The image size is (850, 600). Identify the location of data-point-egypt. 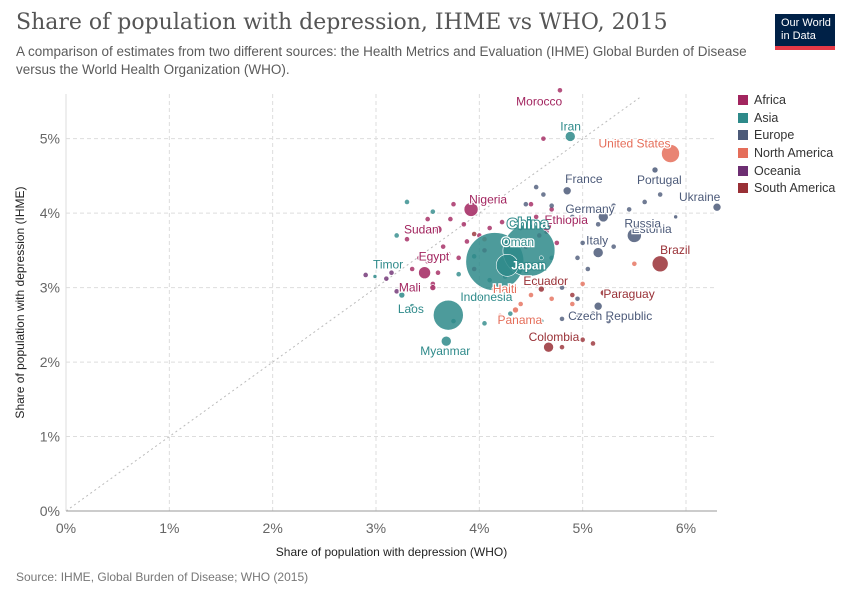
(424, 273).